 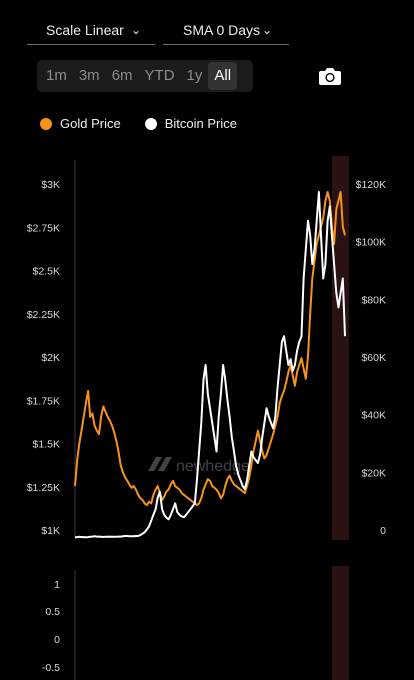 What do you see at coordinates (373, 300) in the screenshot?
I see `right-tick-label: $80K` at bounding box center [373, 300].